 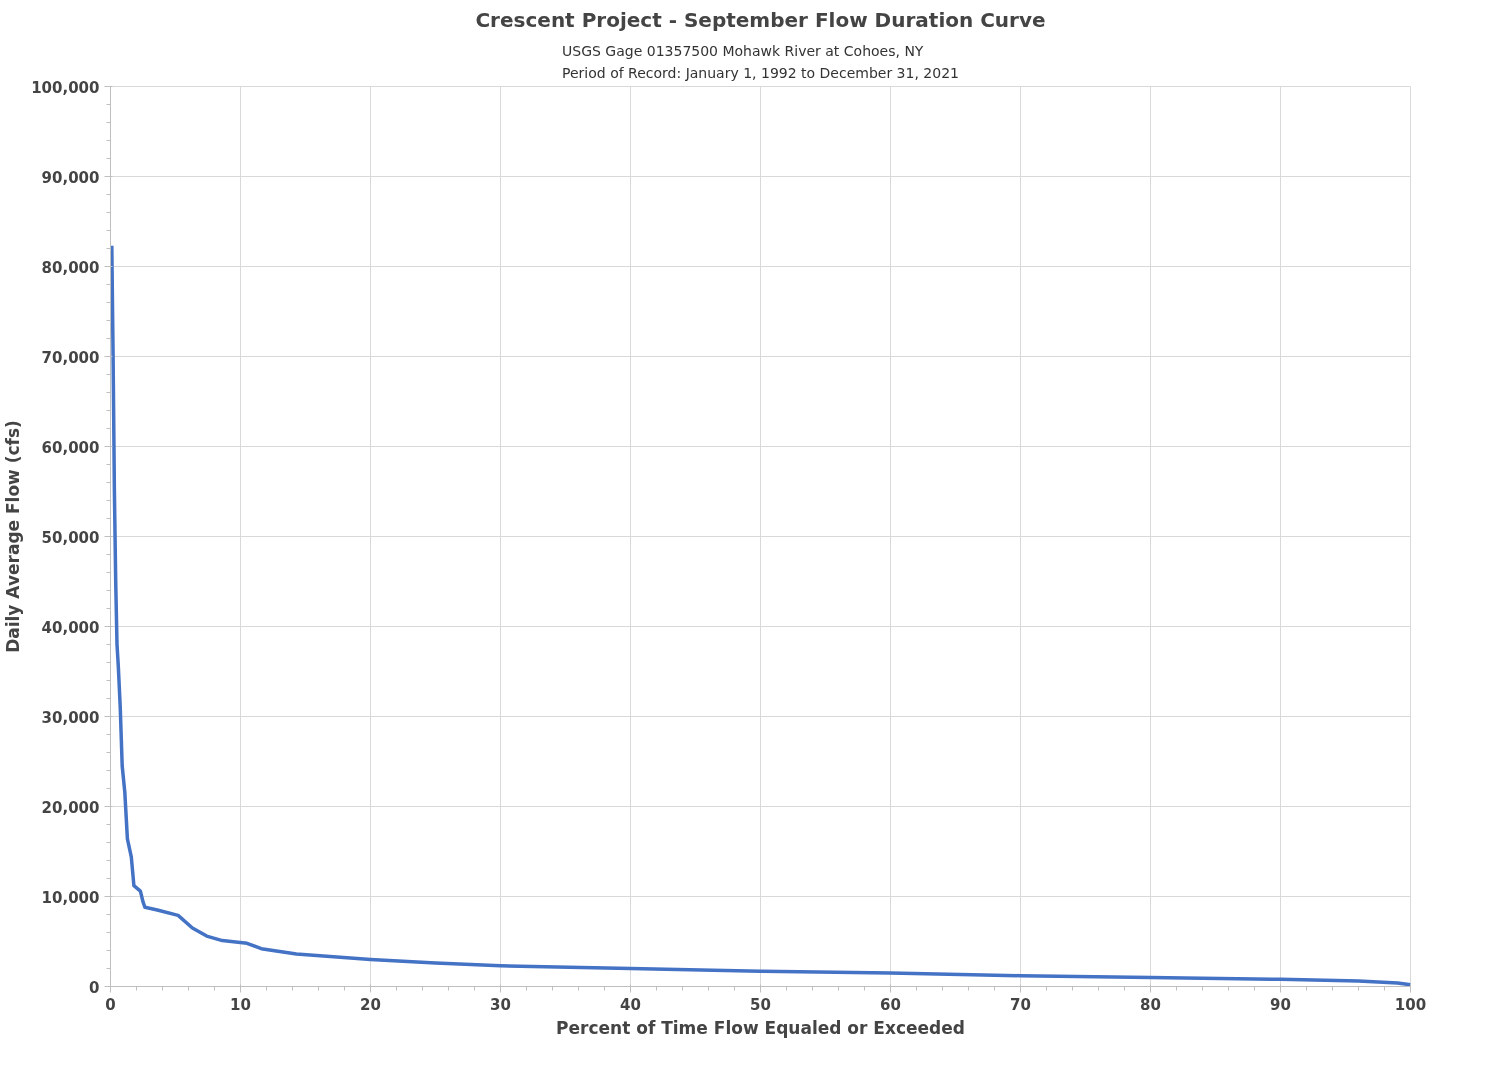 What do you see at coordinates (1150, 1004) in the screenshot?
I see `x-tick-label: 80` at bounding box center [1150, 1004].